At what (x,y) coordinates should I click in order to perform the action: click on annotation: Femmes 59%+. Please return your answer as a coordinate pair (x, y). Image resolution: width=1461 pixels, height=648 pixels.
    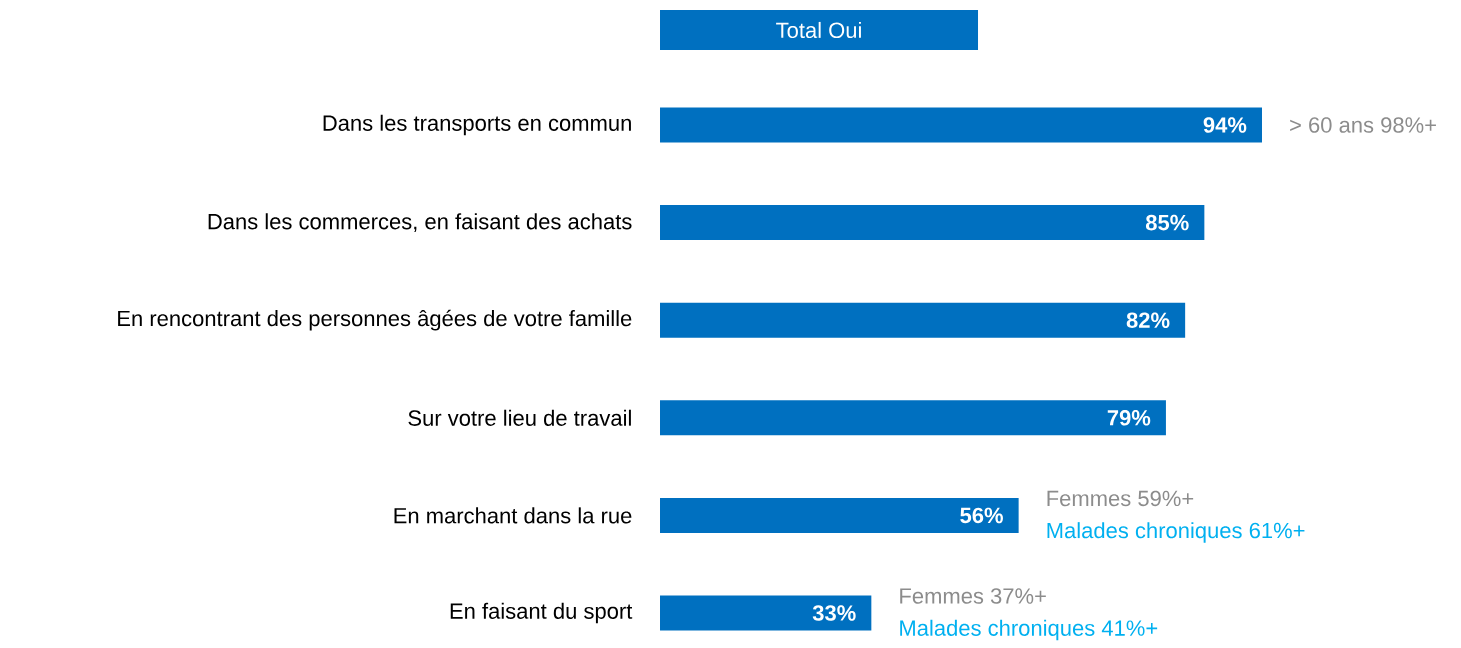
    Looking at the image, I should click on (1120, 498).